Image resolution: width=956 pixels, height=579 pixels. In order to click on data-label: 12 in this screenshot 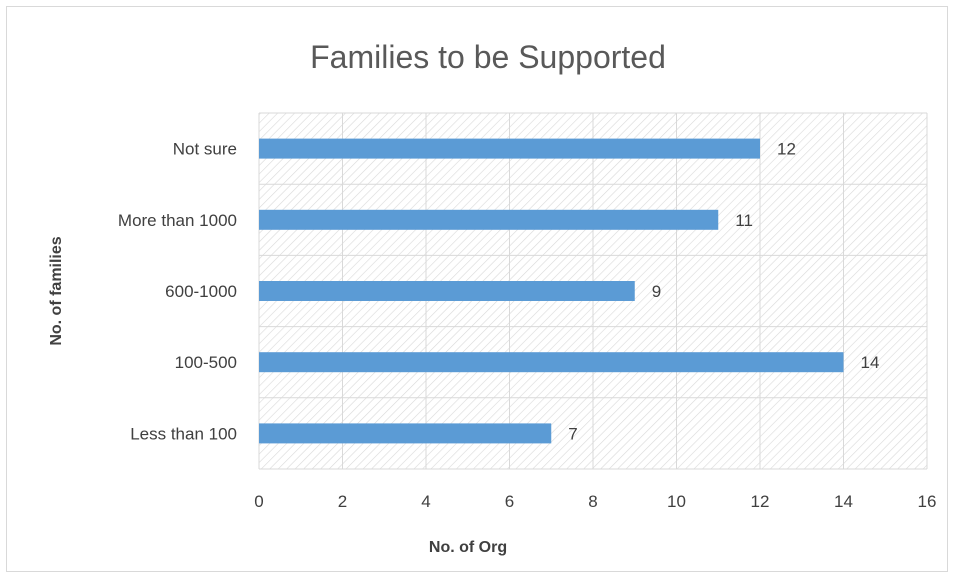, I will do `click(786, 149)`.